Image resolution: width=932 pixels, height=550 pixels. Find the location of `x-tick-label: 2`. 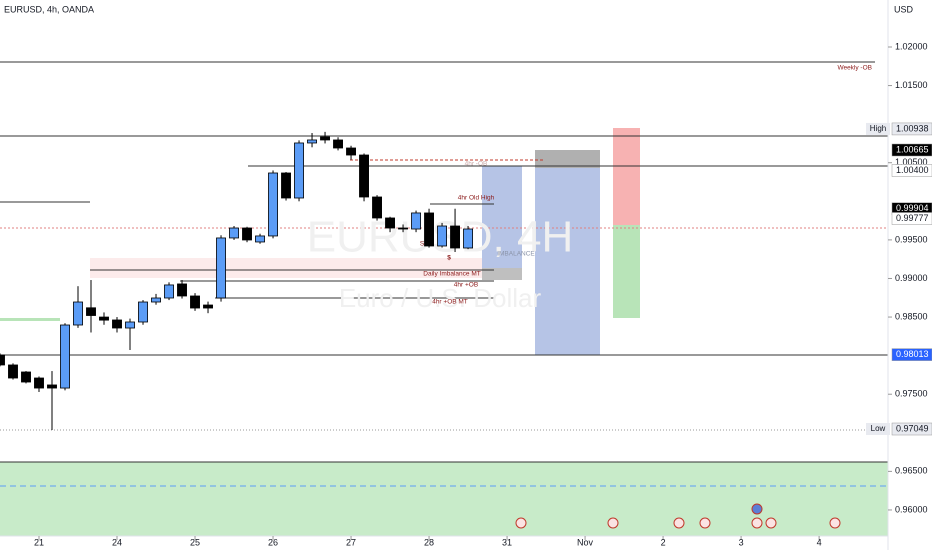

x-tick-label: 2 is located at coordinates (663, 542).